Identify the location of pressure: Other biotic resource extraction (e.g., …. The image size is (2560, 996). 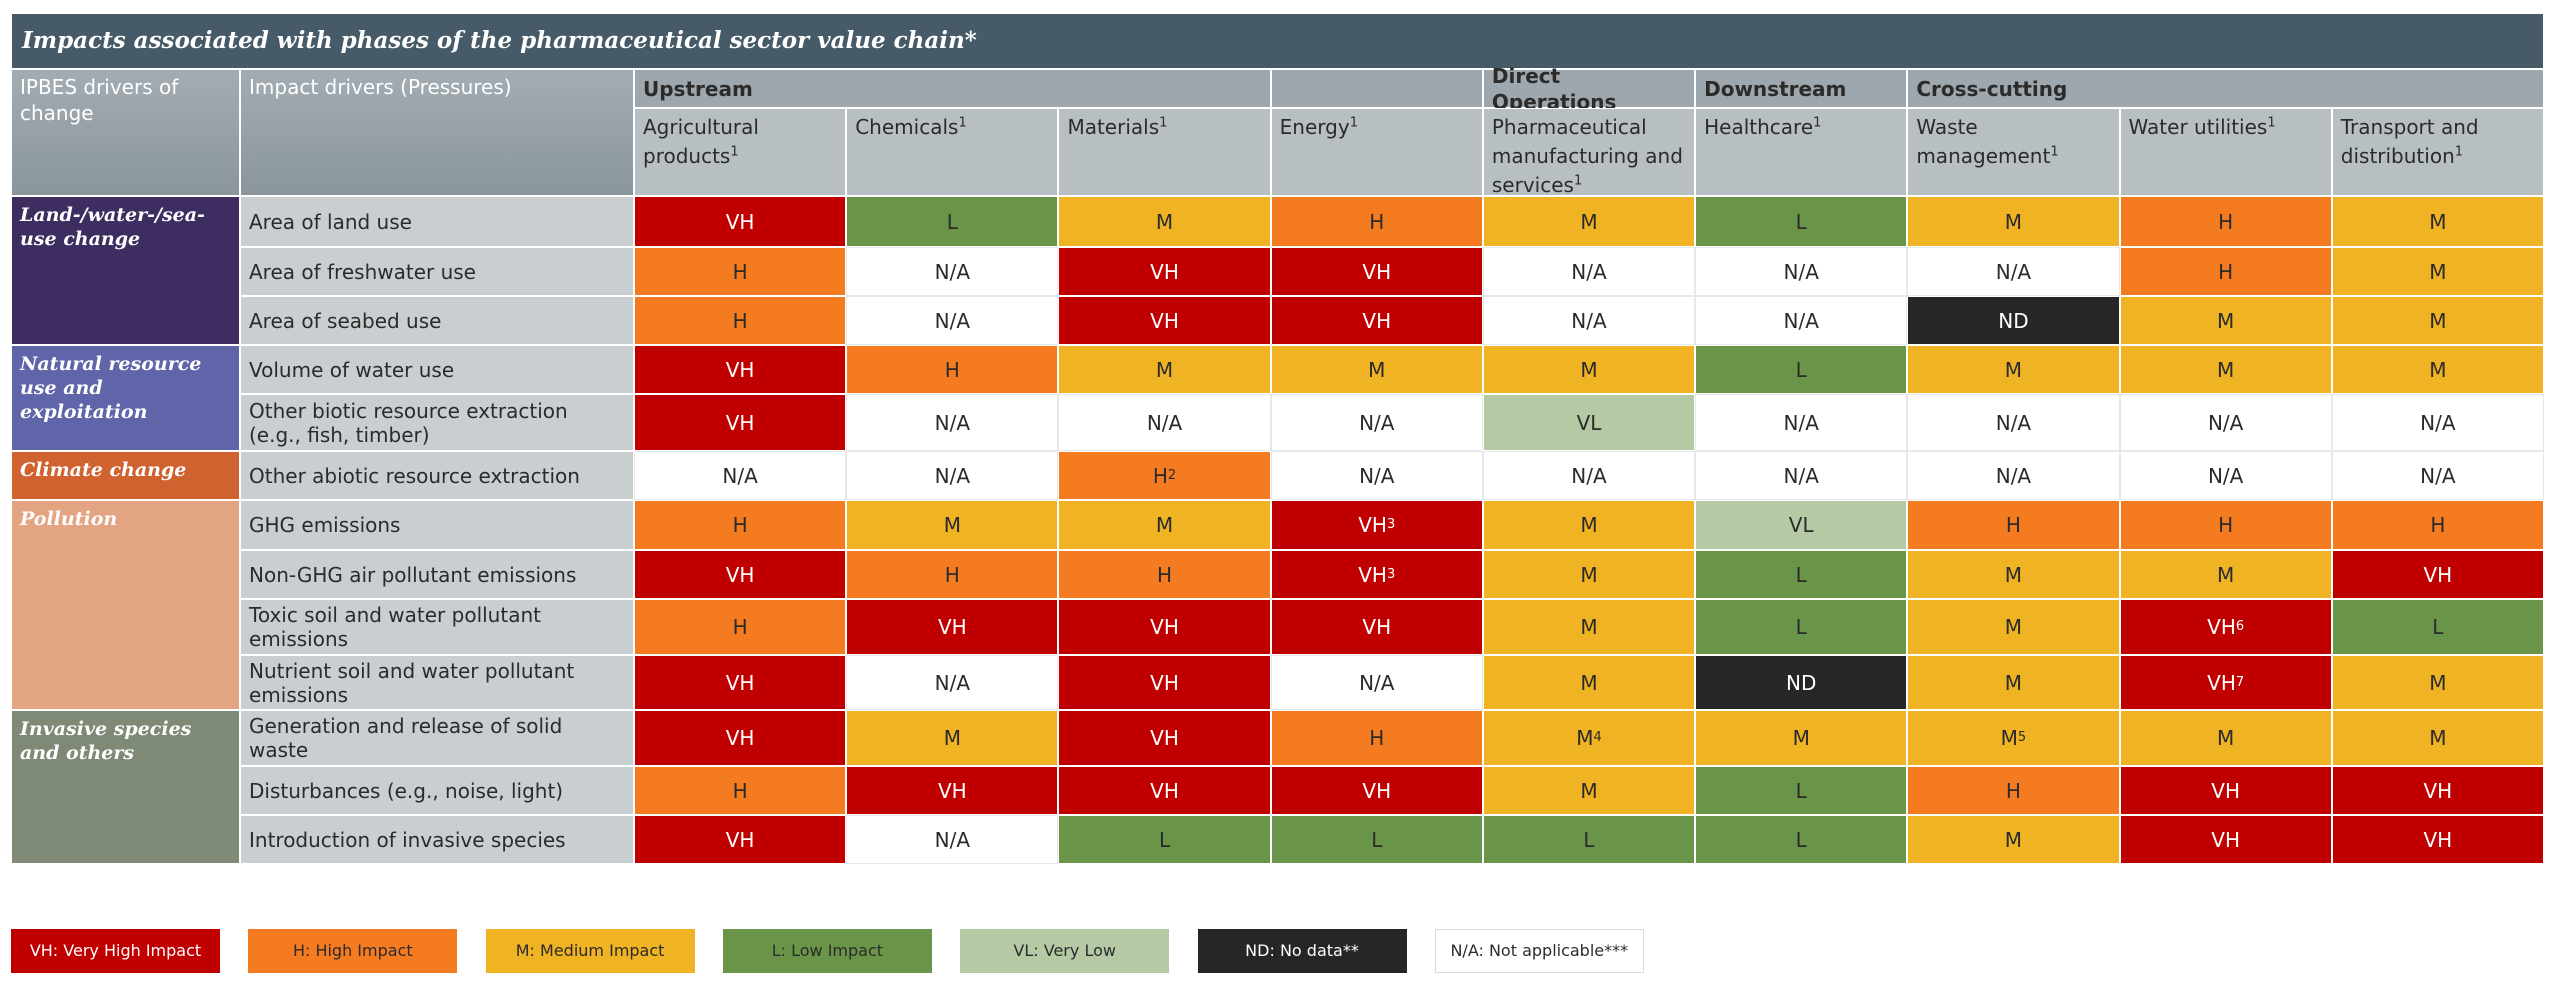
(437, 422).